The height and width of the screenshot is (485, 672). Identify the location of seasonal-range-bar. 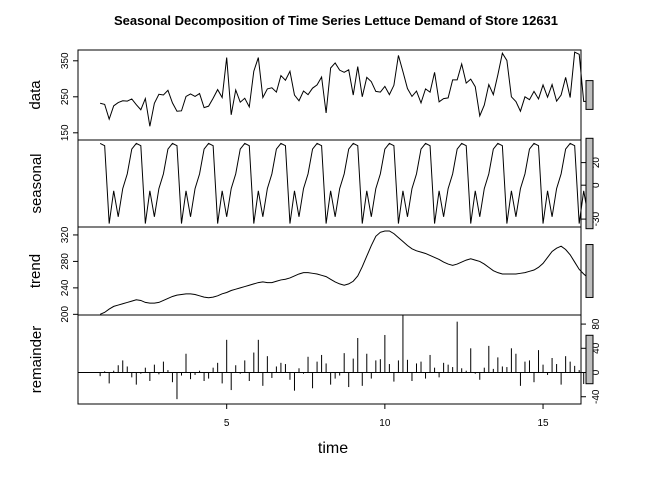
(589, 183).